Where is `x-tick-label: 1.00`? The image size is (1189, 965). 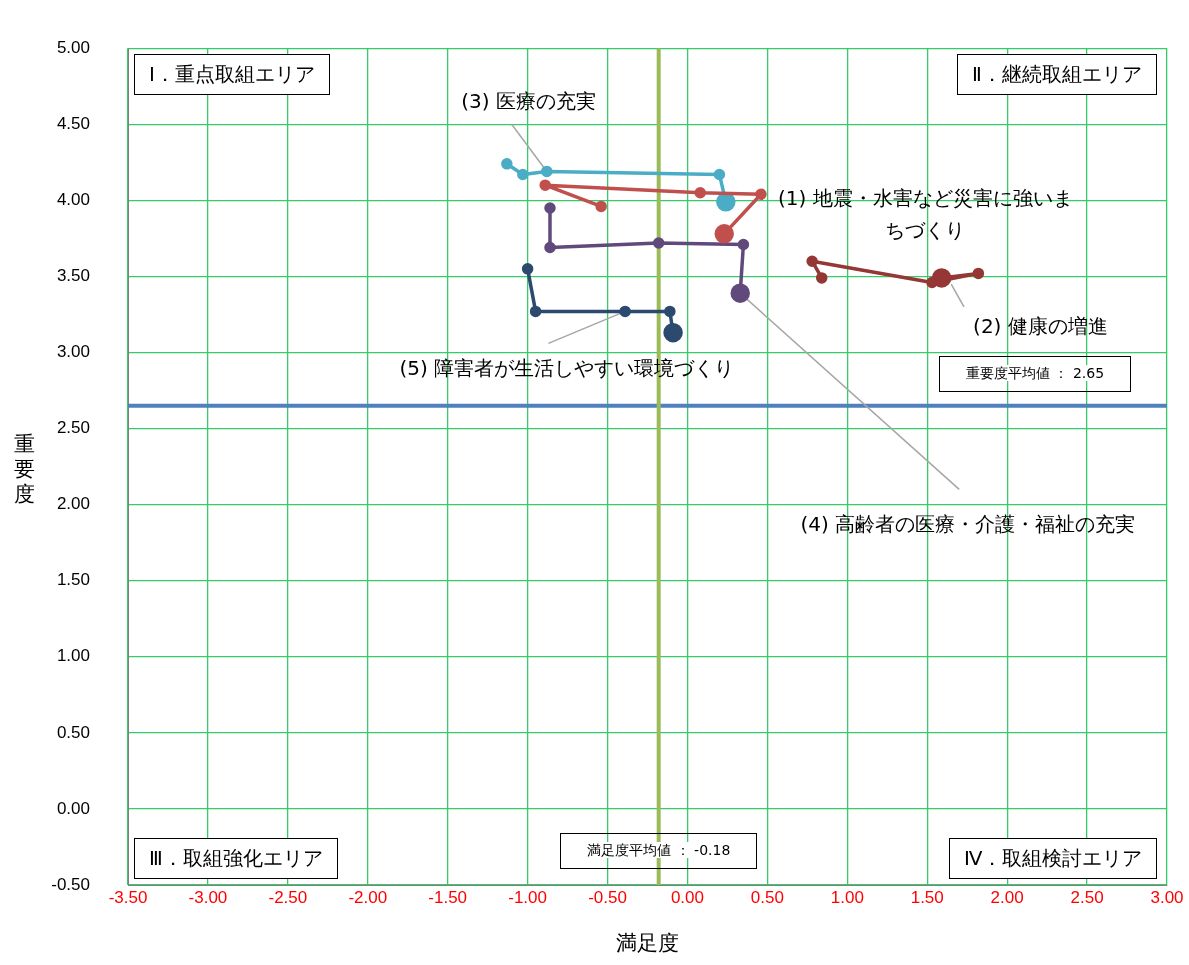
x-tick-label: 1.00 is located at coordinates (847, 897).